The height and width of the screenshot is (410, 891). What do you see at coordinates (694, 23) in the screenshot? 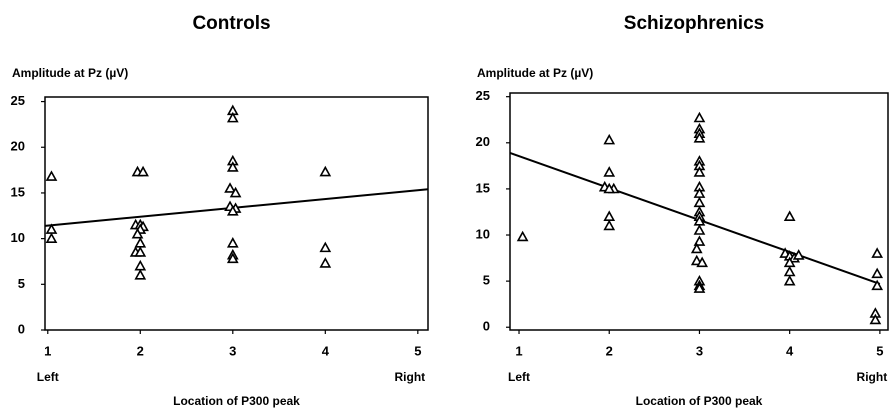
I see `chart-title: Schizophrenics` at bounding box center [694, 23].